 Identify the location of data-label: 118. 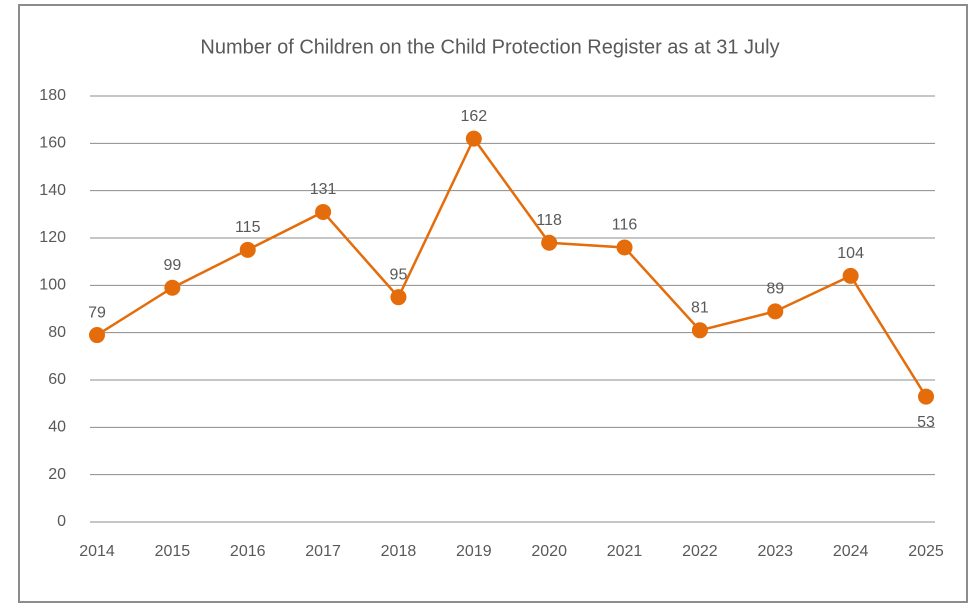
(549, 220).